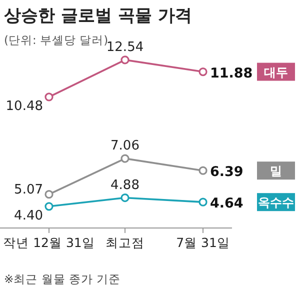 The image size is (300, 295). Describe the element at coordinates (231, 73) in the screenshot. I see `data-label: 11.88` at that location.